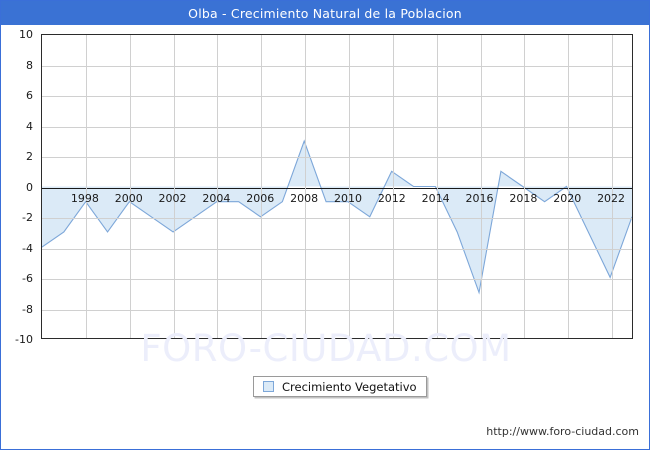  I want to click on square-swatch-icon, so click(268, 386).